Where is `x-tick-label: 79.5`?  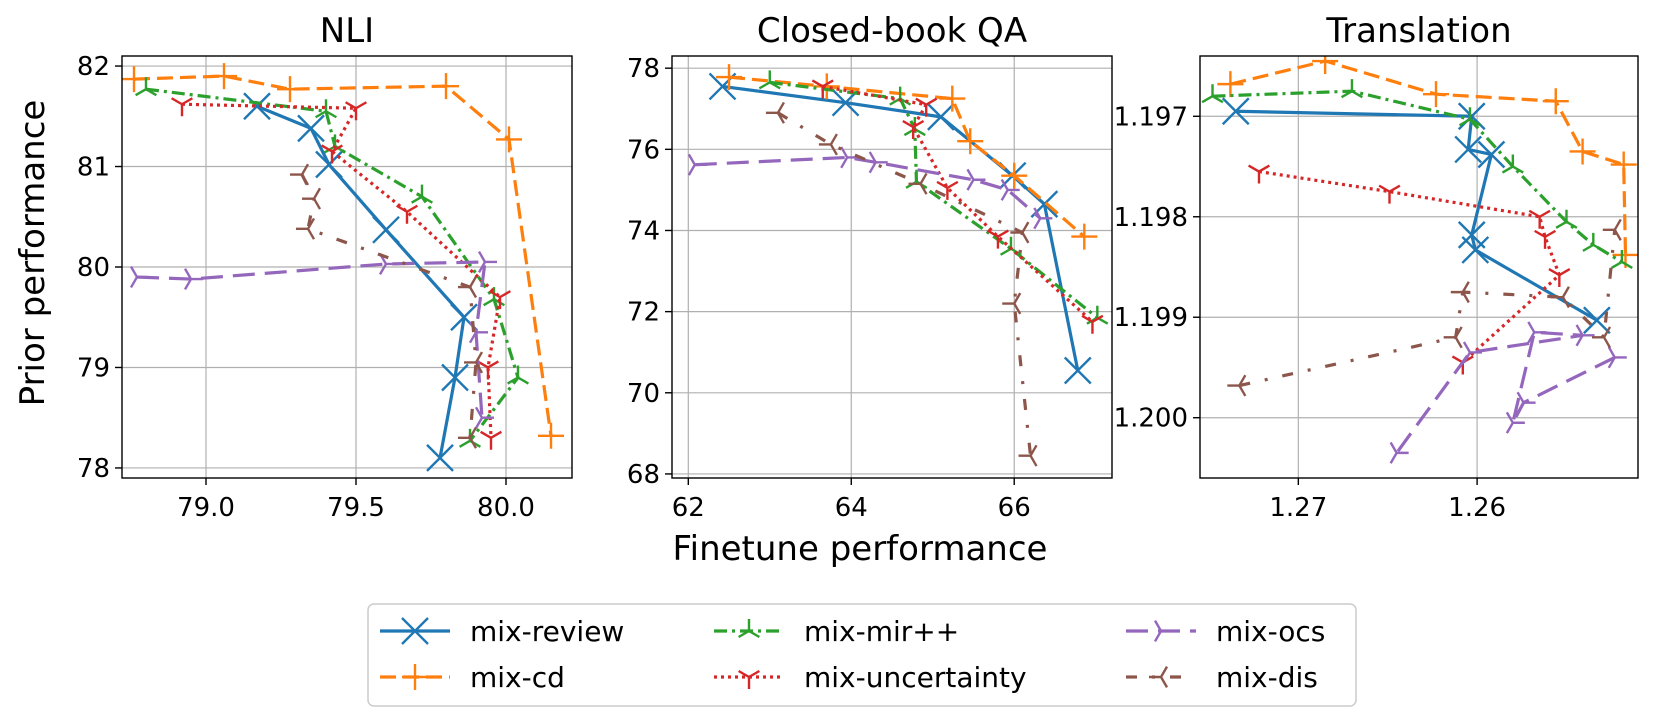 x-tick-label: 79.5 is located at coordinates (356, 508).